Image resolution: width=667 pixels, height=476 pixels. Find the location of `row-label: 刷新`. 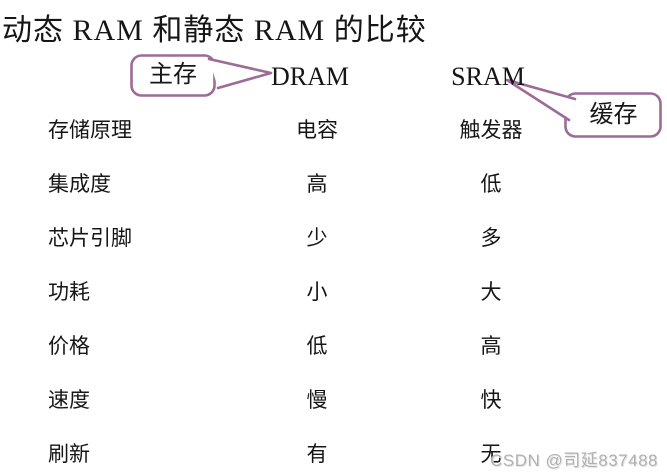

row-label: 刷新 is located at coordinates (69, 454).